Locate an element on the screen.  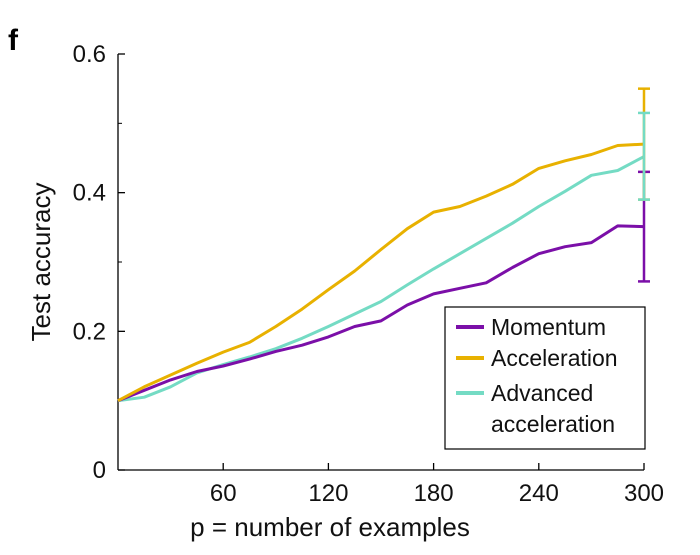
y-tick-label: 0.6 is located at coordinates (89, 54).